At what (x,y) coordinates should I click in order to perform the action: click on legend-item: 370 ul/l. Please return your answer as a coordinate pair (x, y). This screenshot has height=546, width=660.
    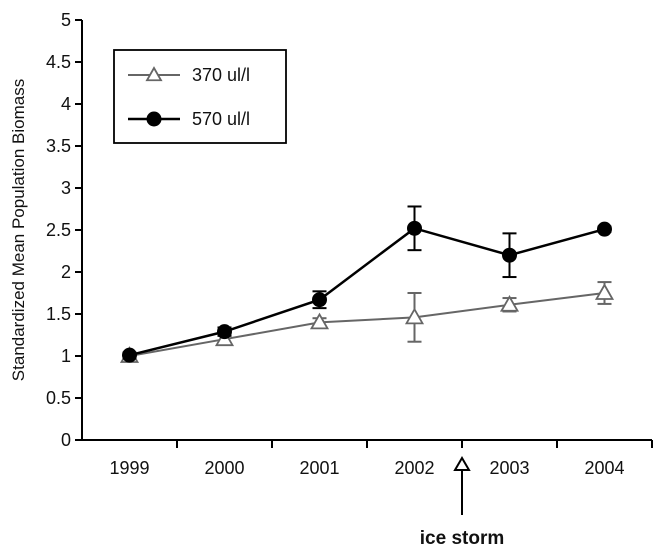
    Looking at the image, I should click on (189, 75).